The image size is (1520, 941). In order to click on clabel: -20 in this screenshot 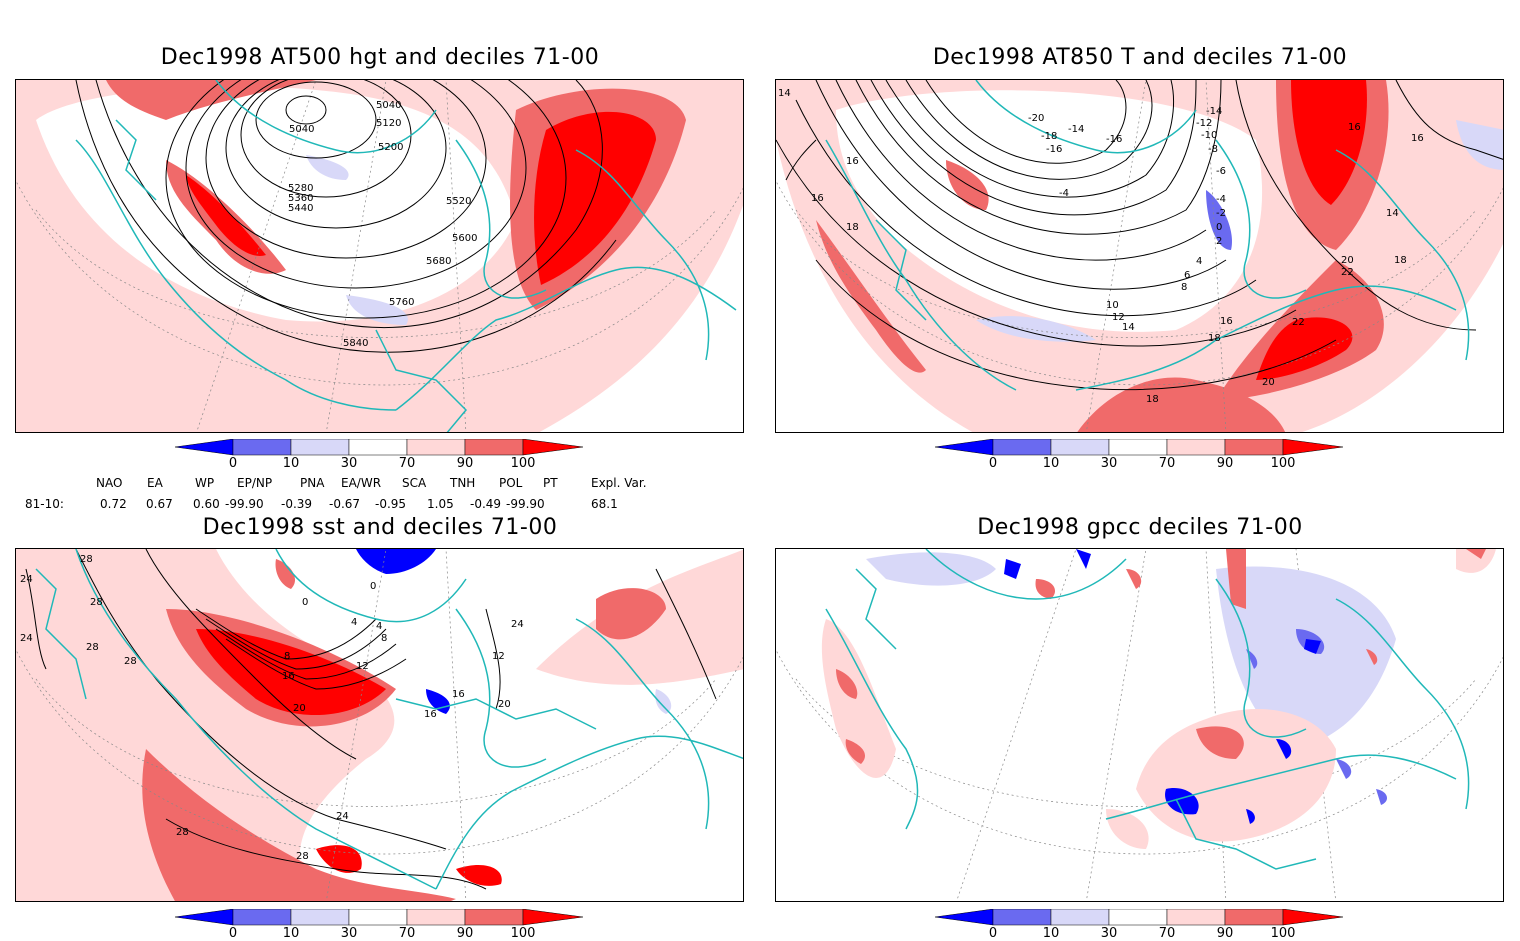, I will do `click(1036, 118)`.